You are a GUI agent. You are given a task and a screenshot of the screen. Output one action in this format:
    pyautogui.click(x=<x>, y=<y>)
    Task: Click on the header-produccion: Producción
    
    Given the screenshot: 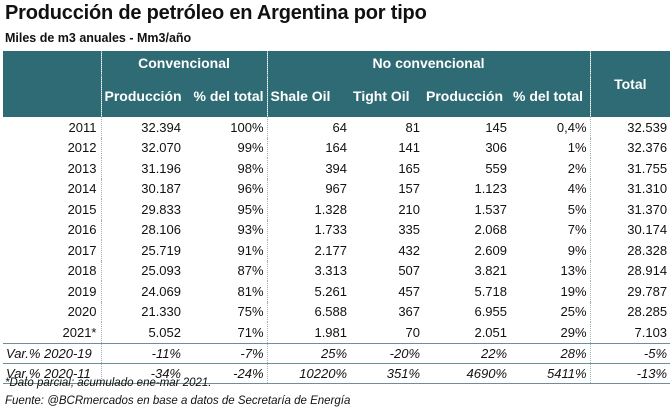 What is the action you would take?
    pyautogui.click(x=142, y=96)
    